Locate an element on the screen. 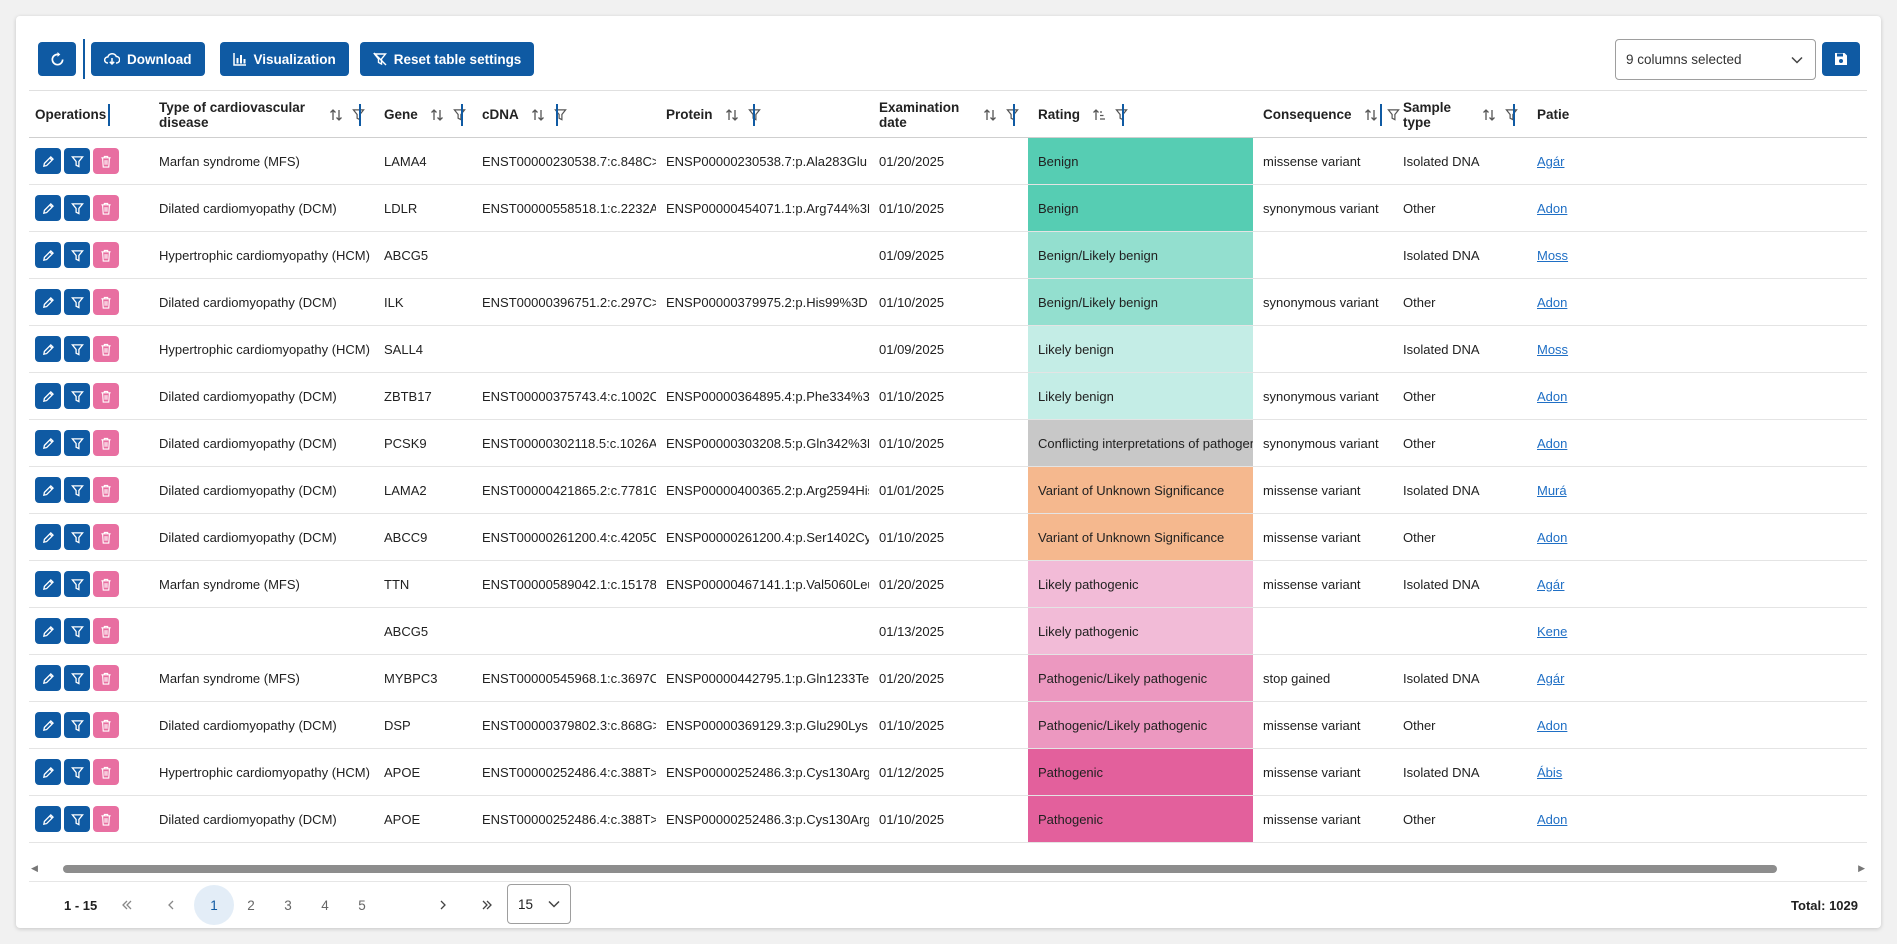  column-header-consequence: Consequence is located at coordinates (1326, 114).